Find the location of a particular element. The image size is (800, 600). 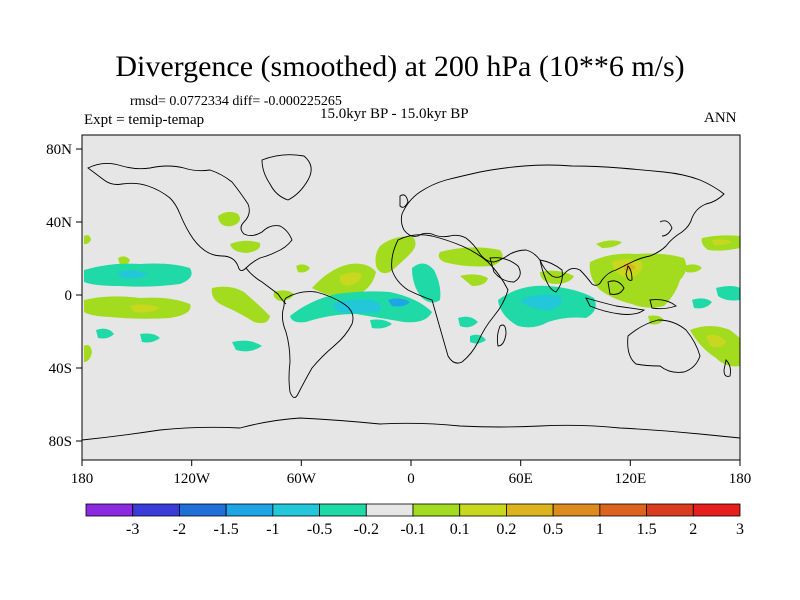

colorbar-label: -0.1 is located at coordinates (412, 529).